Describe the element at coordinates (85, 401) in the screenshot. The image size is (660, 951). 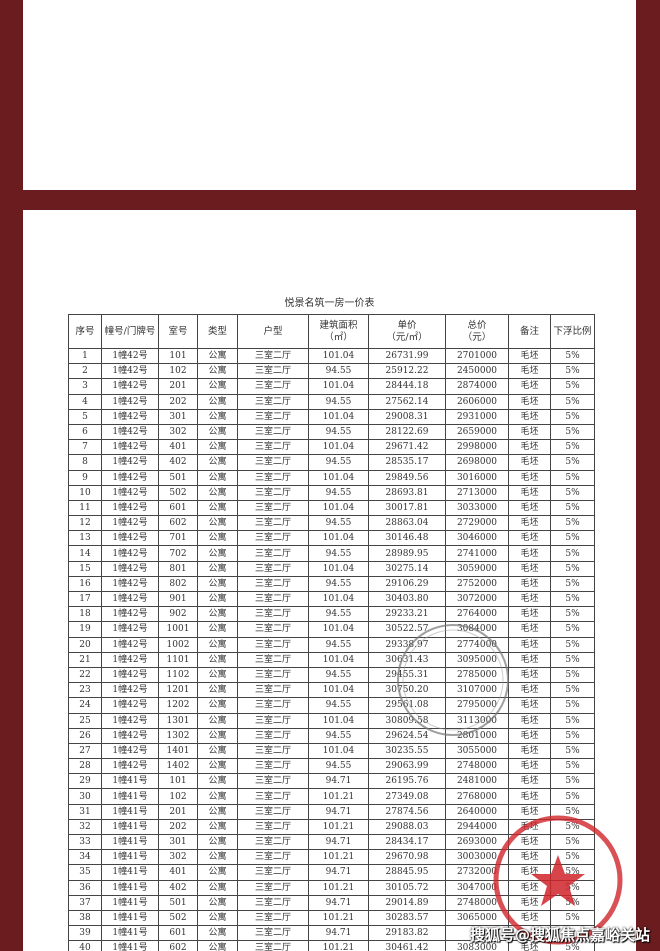
I see `table-cell: 4` at that location.